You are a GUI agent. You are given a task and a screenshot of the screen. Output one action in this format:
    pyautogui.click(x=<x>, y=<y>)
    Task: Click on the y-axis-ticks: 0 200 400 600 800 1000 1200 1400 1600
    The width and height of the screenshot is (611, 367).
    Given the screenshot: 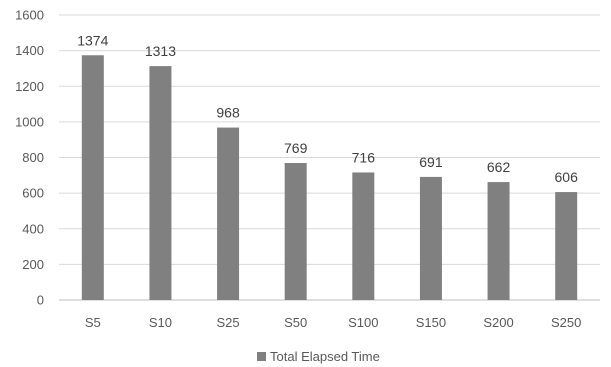 What is the action you would take?
    pyautogui.click(x=29, y=158)
    